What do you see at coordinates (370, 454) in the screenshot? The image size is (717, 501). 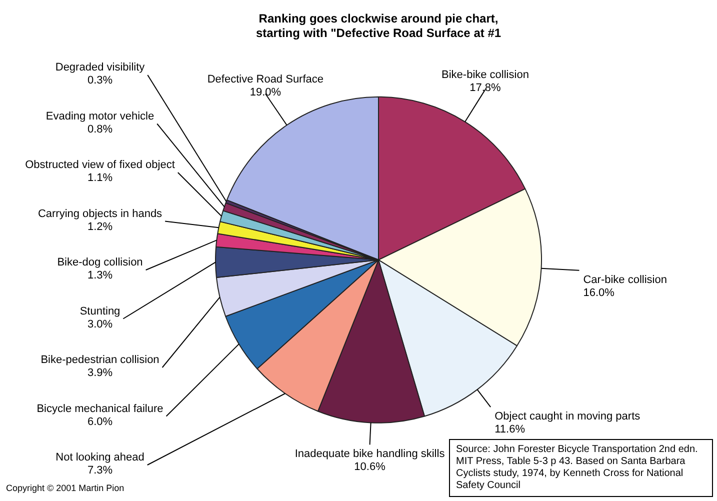 I see `slice-label: Inadequate bike handling skills` at bounding box center [370, 454].